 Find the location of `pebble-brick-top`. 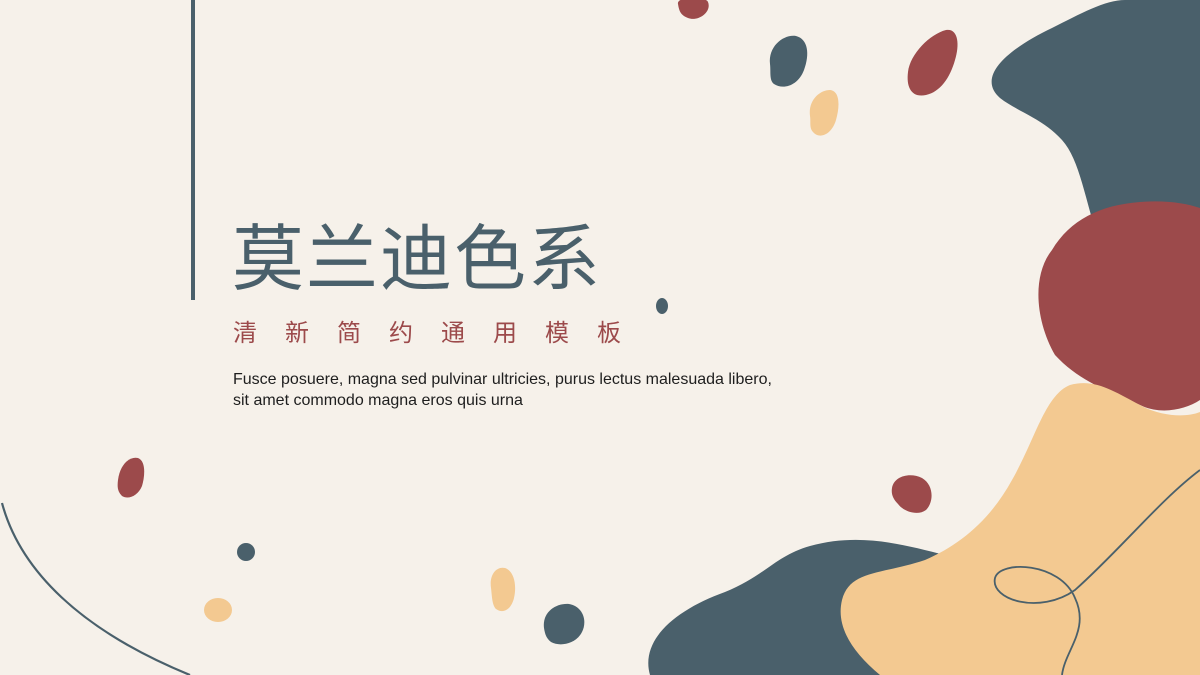

pebble-brick-top is located at coordinates (693, 9).